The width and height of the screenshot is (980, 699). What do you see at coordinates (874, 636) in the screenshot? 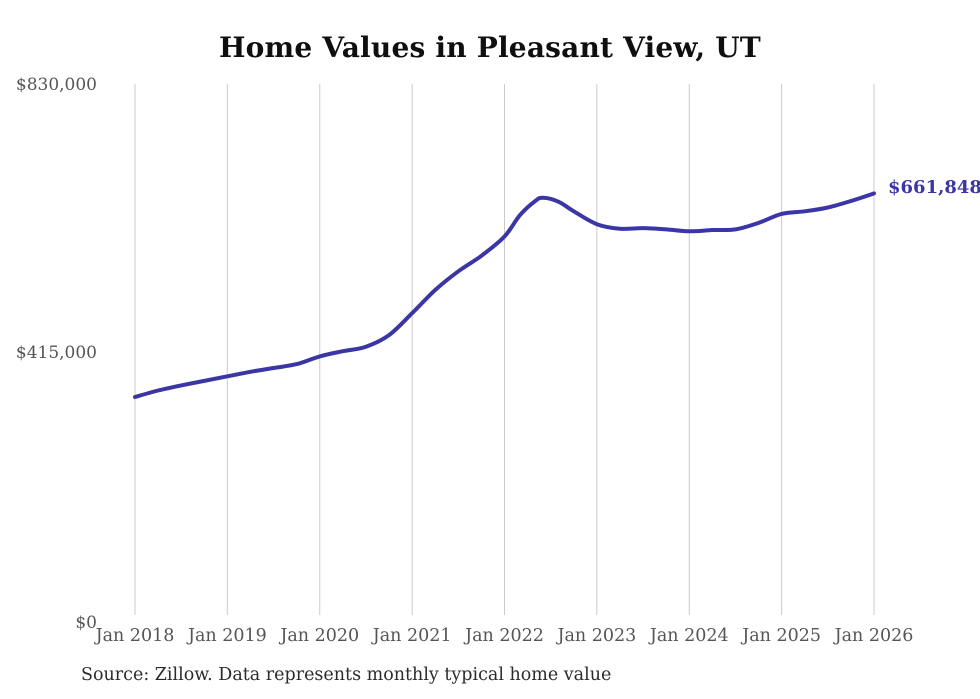
I see `x-tick-label: Jan 2026` at bounding box center [874, 636].